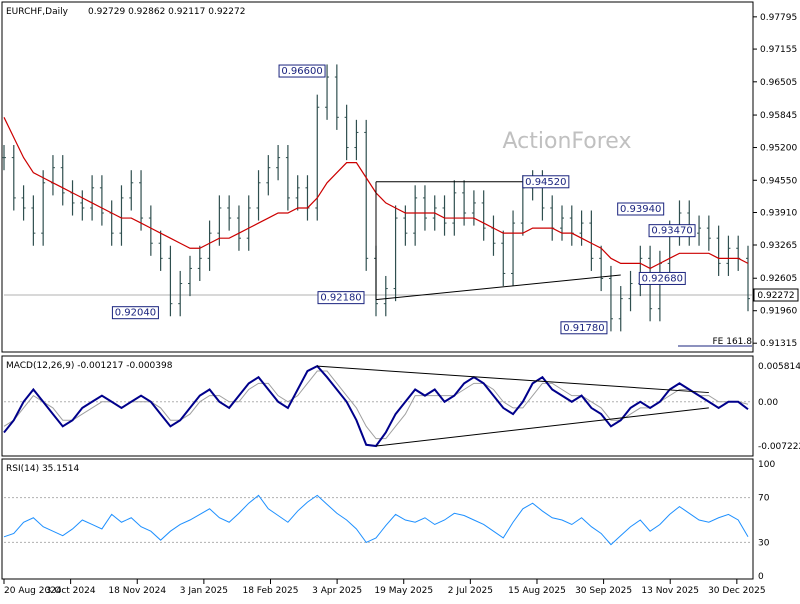  What do you see at coordinates (603, 591) in the screenshot?
I see `date-axis-label: 30 Sep 2025` at bounding box center [603, 591].